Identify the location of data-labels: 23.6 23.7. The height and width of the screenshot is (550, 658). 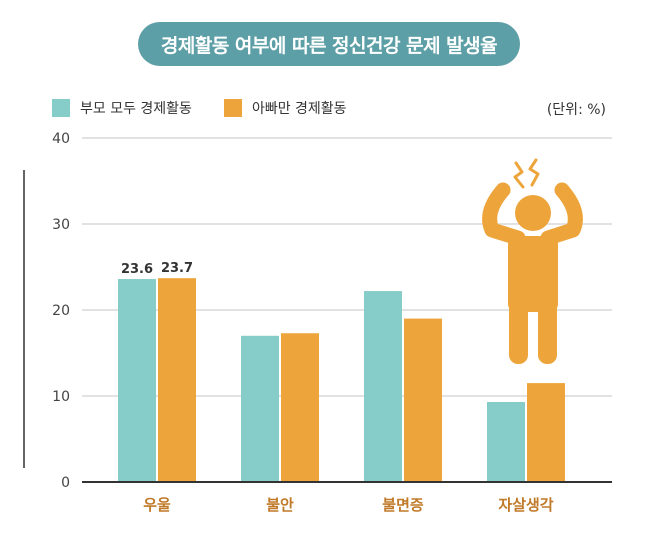
(157, 269).